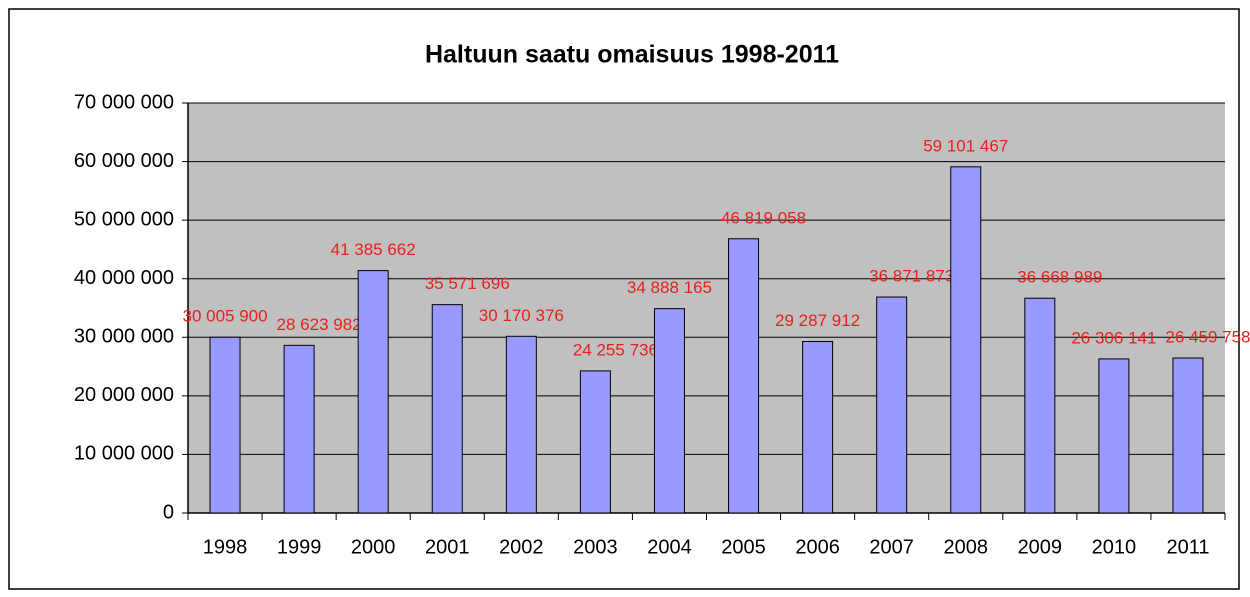 Image resolution: width=1250 pixels, height=597 pixels. Describe the element at coordinates (124, 337) in the screenshot. I see `y-tick-label: 30 000 000` at that location.